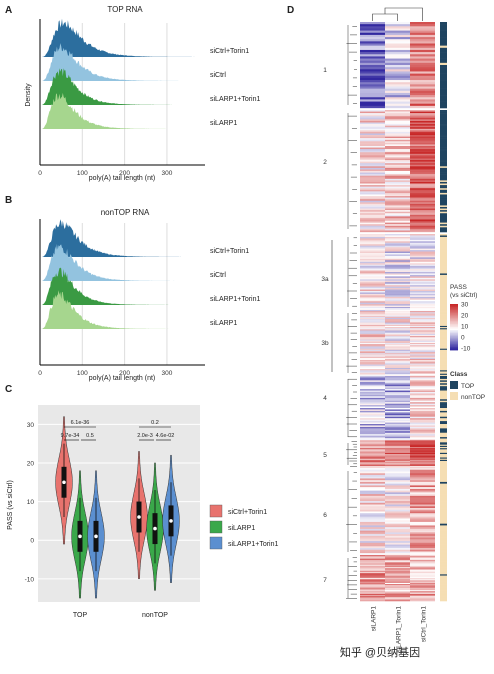  What do you see at coordinates (8, 389) in the screenshot?
I see `panel-label-c: C` at bounding box center [8, 389].